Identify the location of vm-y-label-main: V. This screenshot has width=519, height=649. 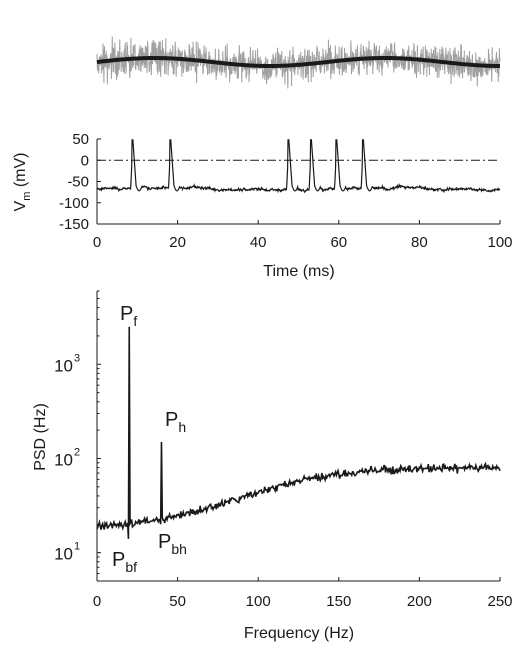
(20, 205).